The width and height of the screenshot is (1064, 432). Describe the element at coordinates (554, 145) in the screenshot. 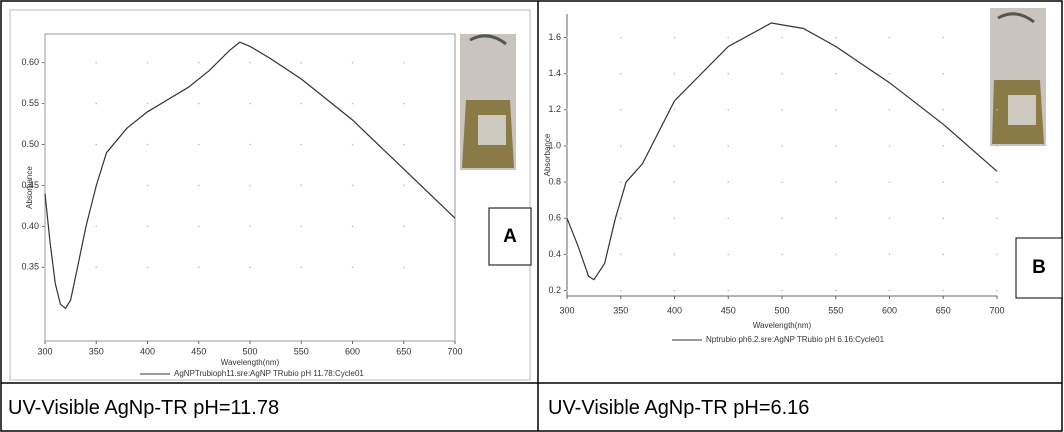

I see `y-tick-label: 1.0` at that location.